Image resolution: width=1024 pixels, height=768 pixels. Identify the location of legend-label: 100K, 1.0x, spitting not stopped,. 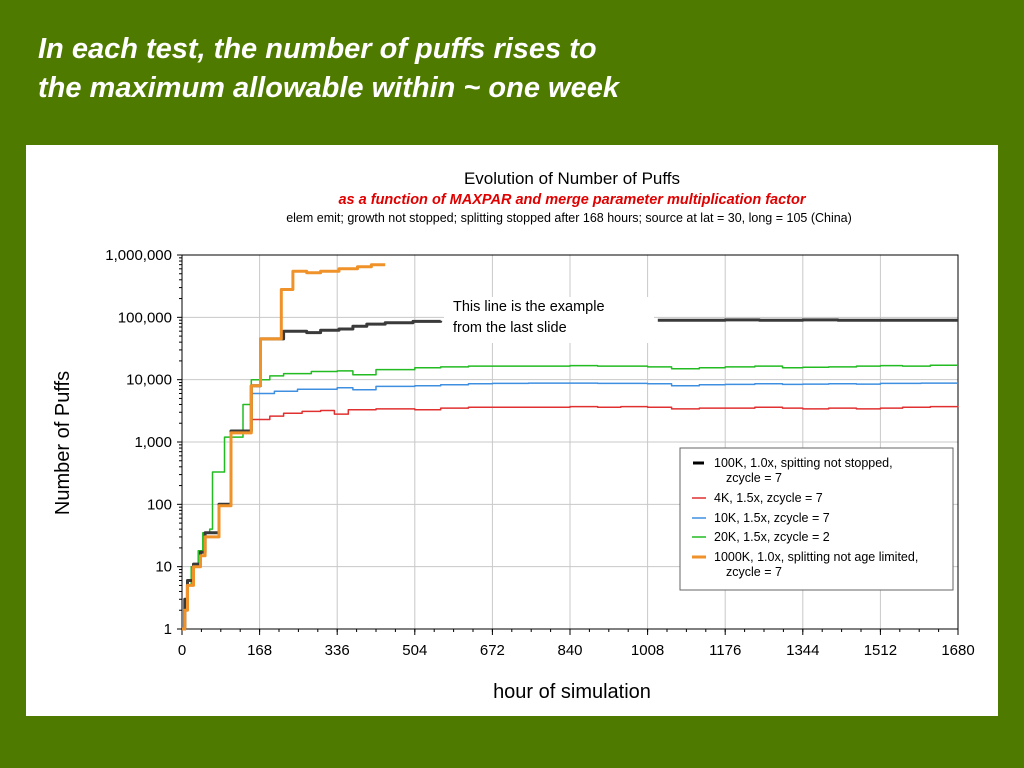
(803, 463).